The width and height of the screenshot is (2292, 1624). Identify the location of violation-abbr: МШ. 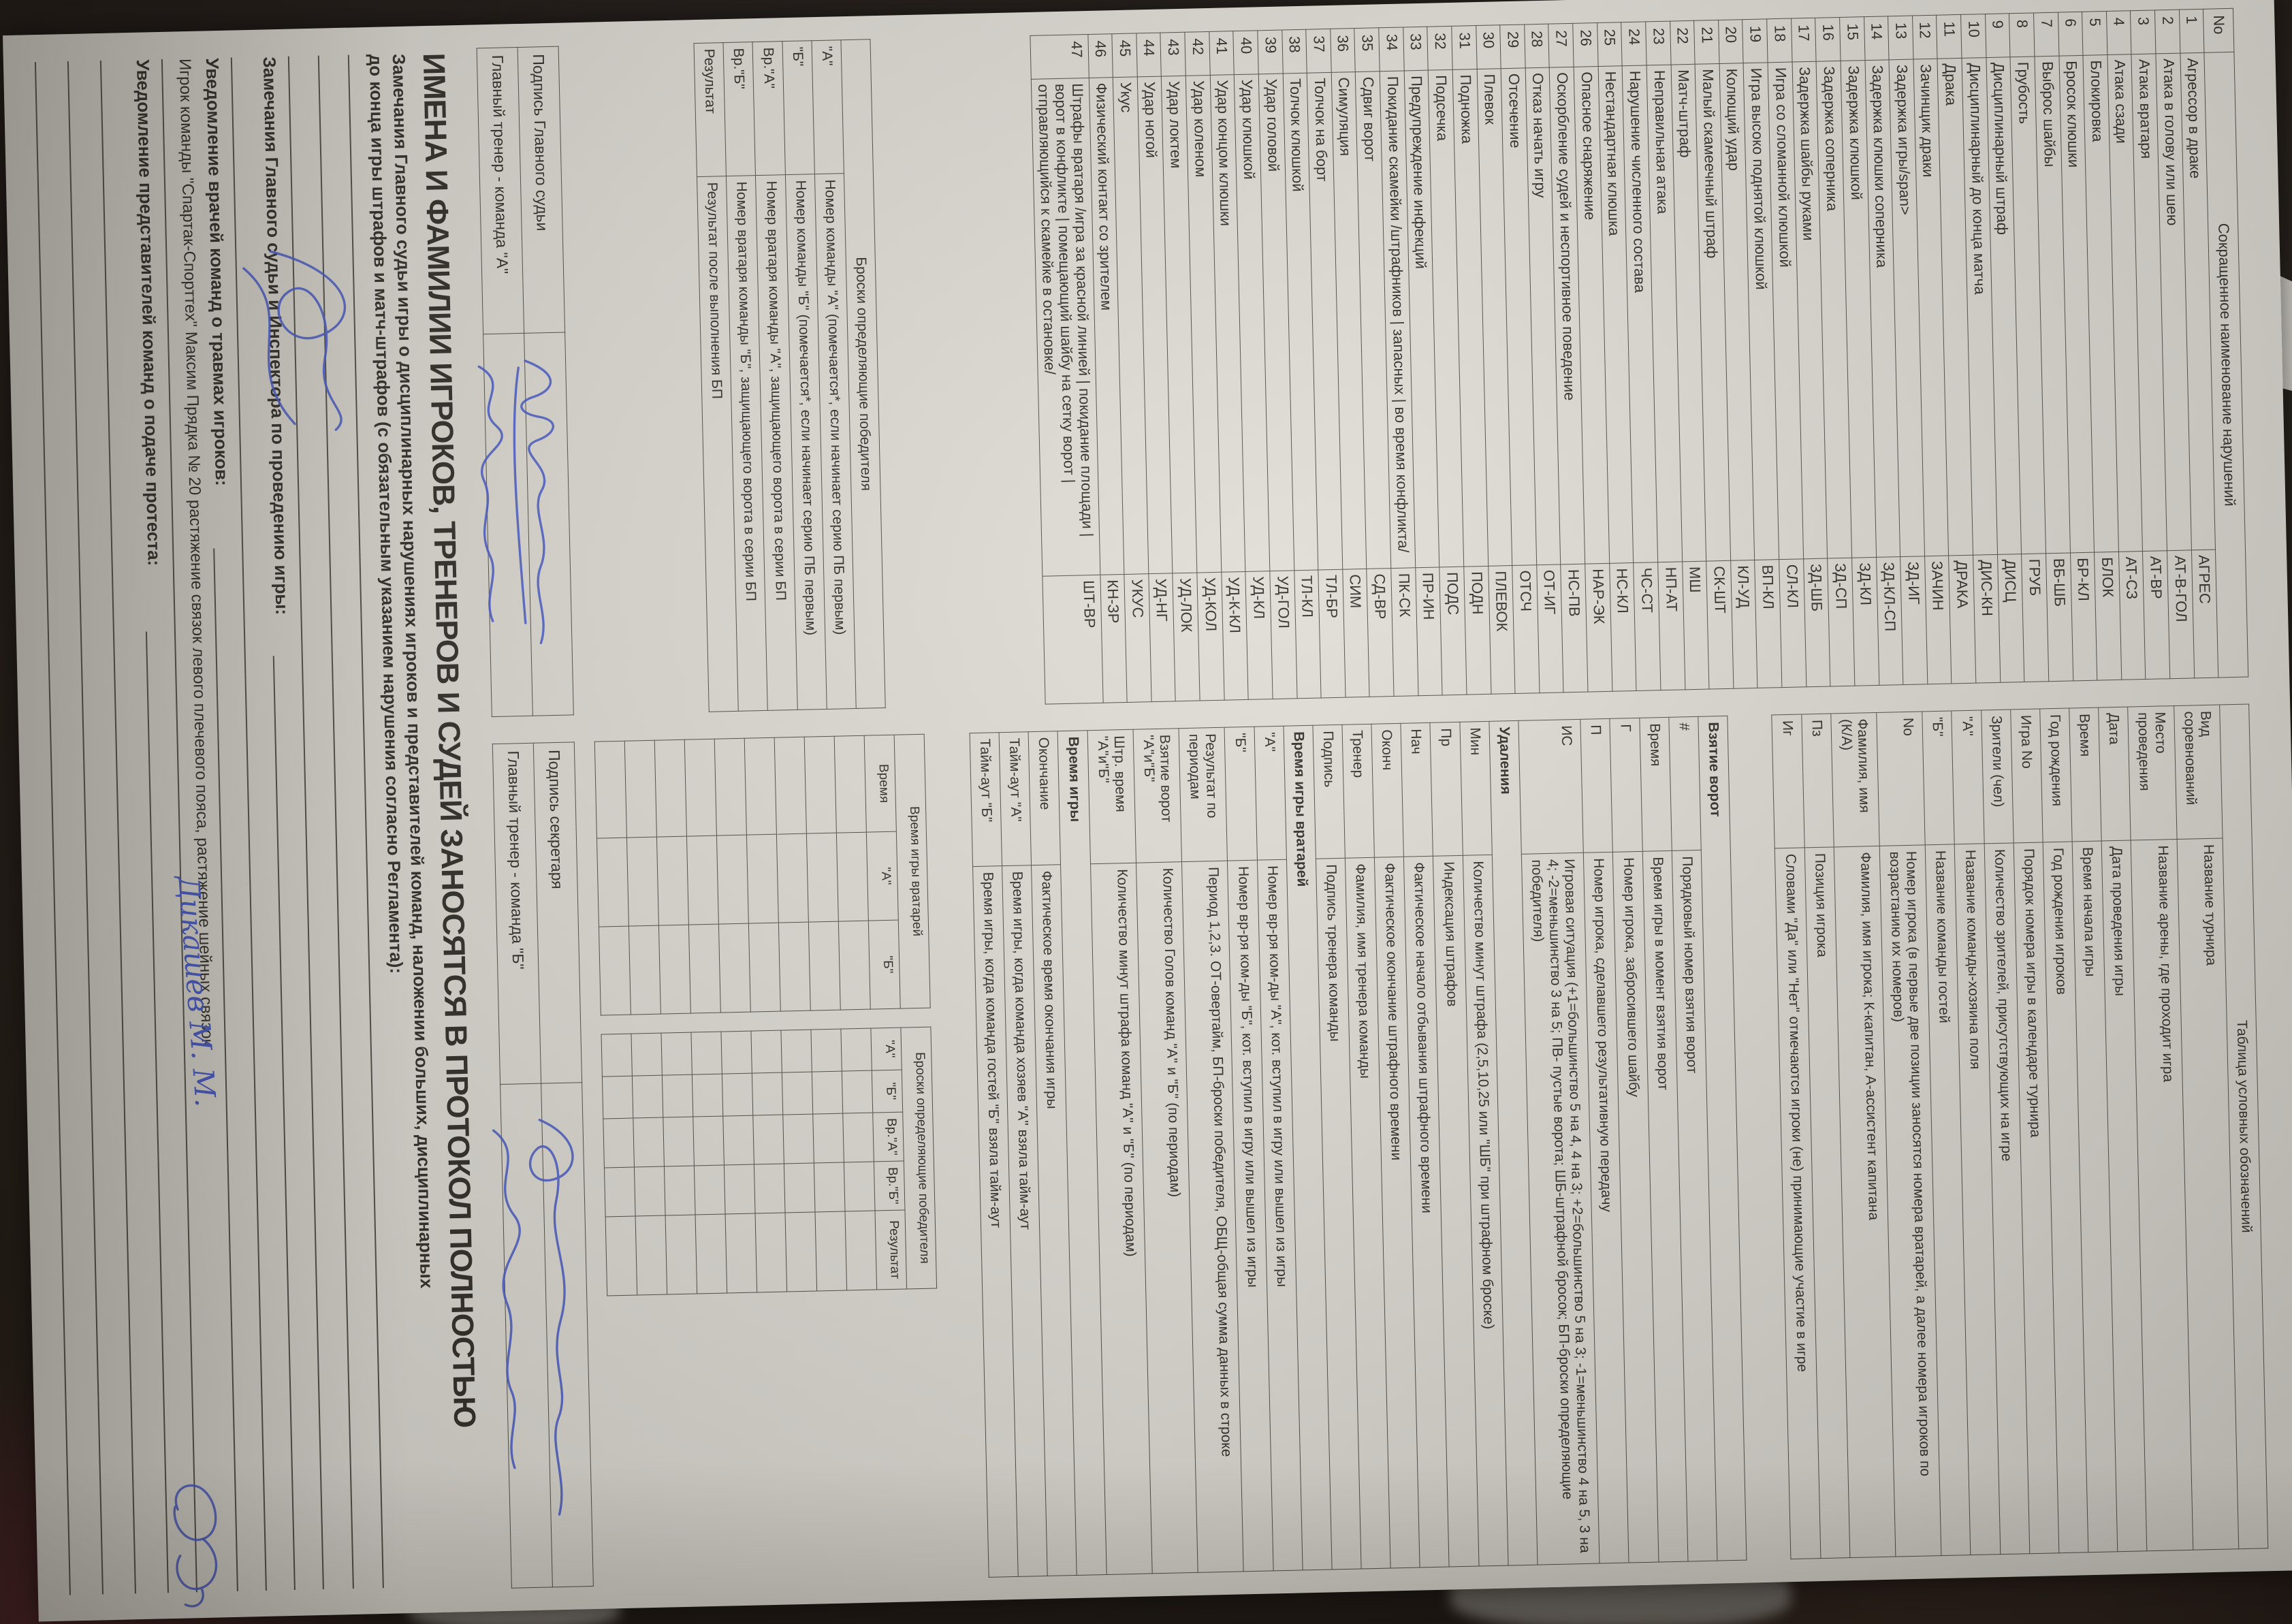
(1696, 625).